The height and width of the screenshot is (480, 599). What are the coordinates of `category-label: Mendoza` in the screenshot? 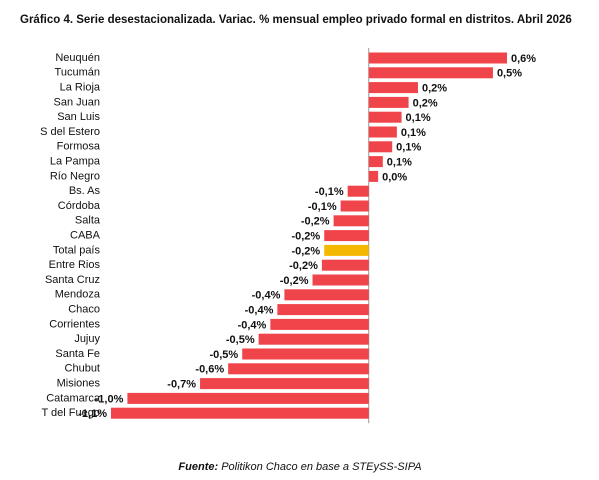 It's located at (78, 295).